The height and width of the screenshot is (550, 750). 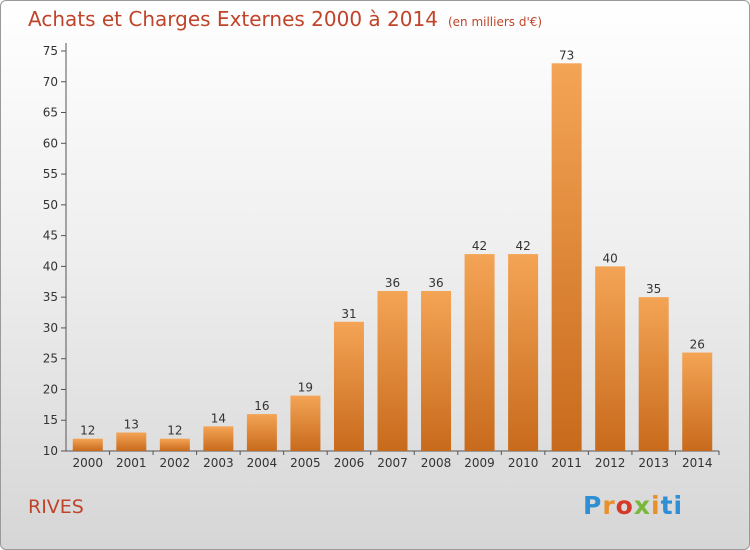 I want to click on bar-2014, so click(x=697, y=401).